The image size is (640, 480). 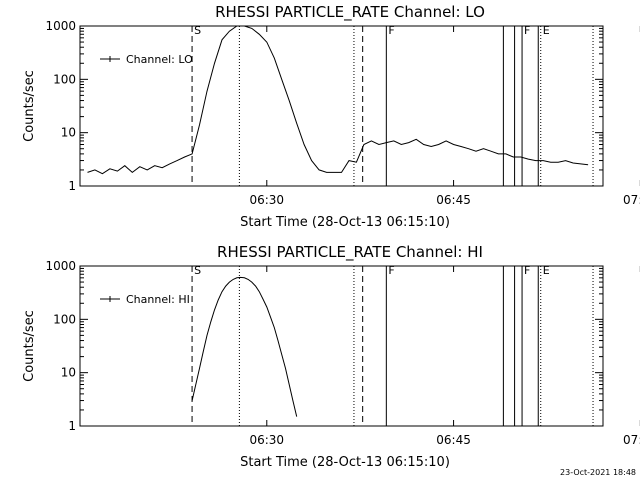 I want to click on series-line-hi, so click(x=244, y=346).